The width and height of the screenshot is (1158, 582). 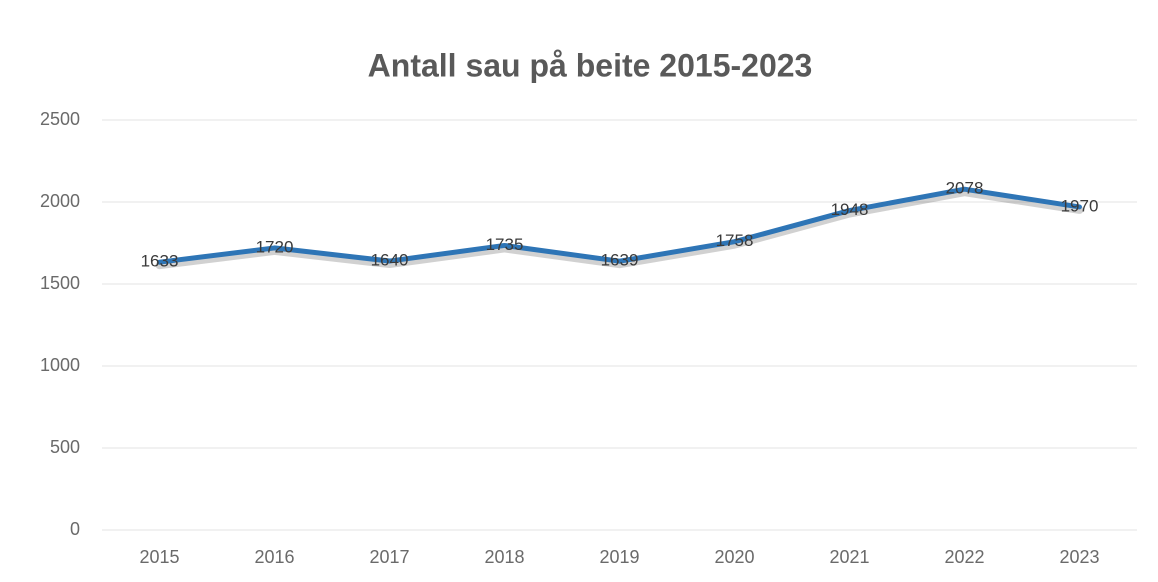 I want to click on x-tick-label: 2015, so click(x=159, y=557).